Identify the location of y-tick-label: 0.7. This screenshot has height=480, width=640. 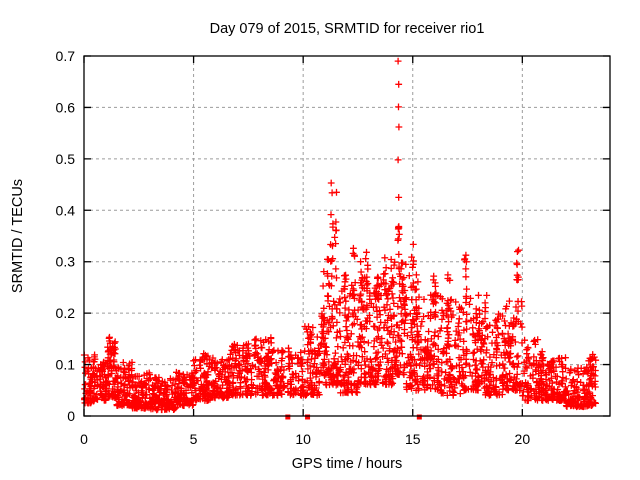
(66, 56).